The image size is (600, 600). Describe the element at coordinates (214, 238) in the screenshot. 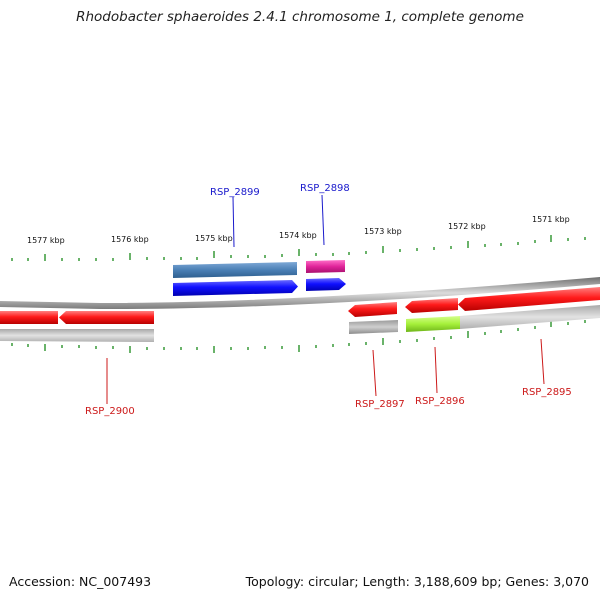

I see `scale-label-1575: 1575 kbp` at that location.